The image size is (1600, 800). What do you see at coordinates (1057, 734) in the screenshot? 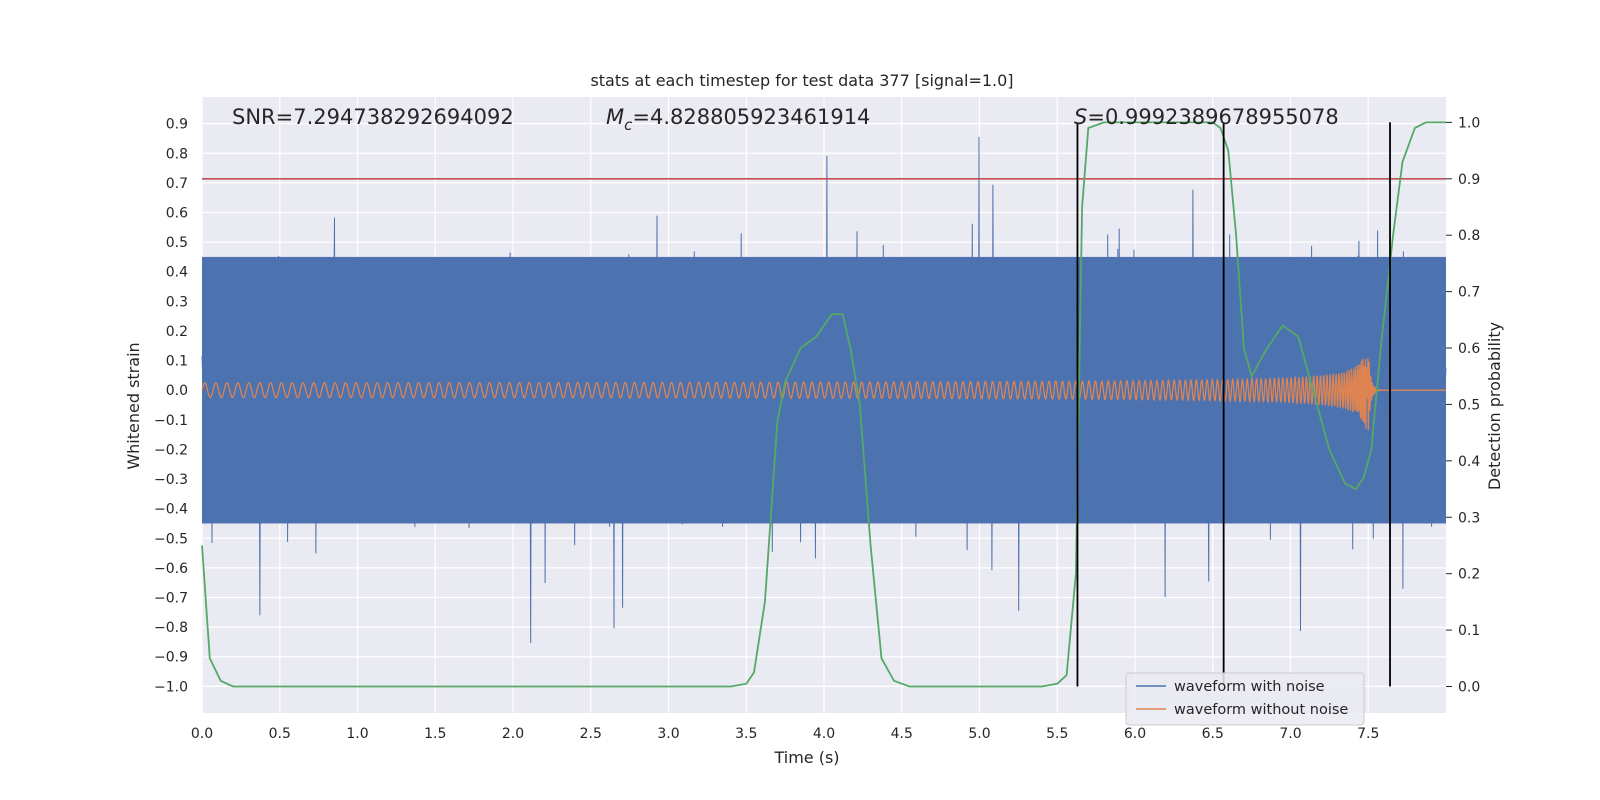
I see `x-tick-label: 5.5` at bounding box center [1057, 734].